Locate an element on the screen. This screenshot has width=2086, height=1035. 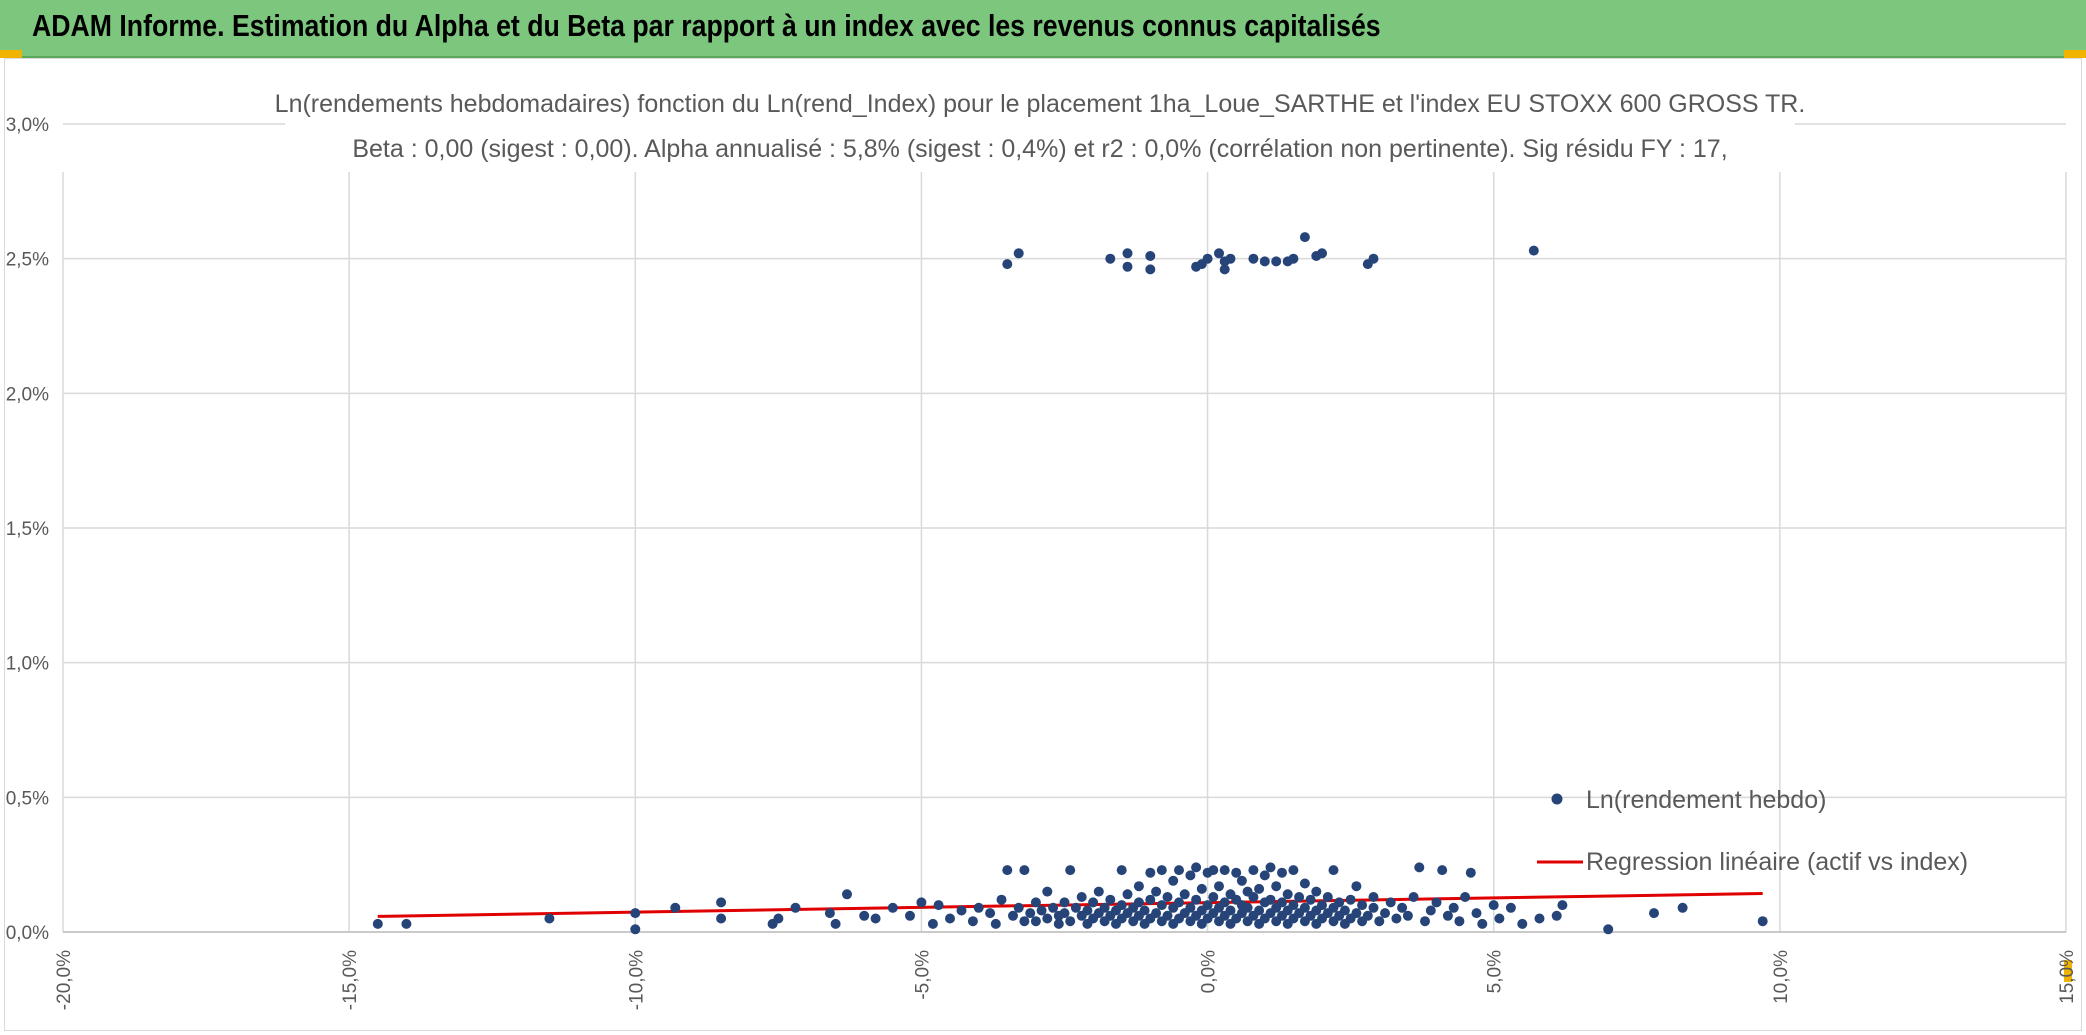
y-tick-label: 1,5% is located at coordinates (27, 529).